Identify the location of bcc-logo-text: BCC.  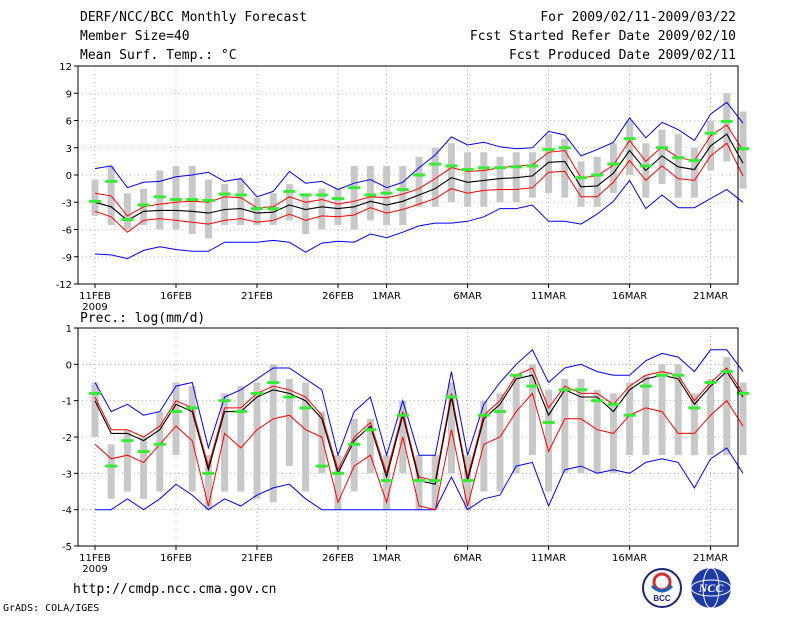
(662, 598).